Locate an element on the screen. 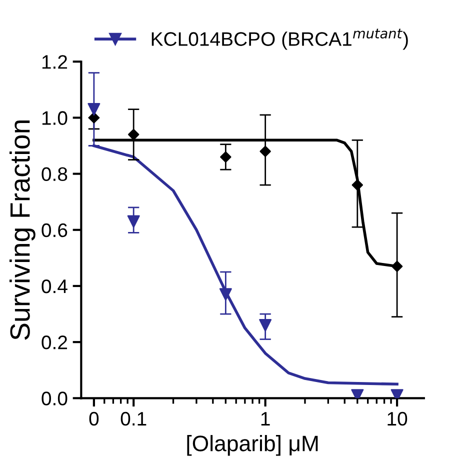 The image size is (451, 474). x-tick-label: 10 is located at coordinates (398, 419).